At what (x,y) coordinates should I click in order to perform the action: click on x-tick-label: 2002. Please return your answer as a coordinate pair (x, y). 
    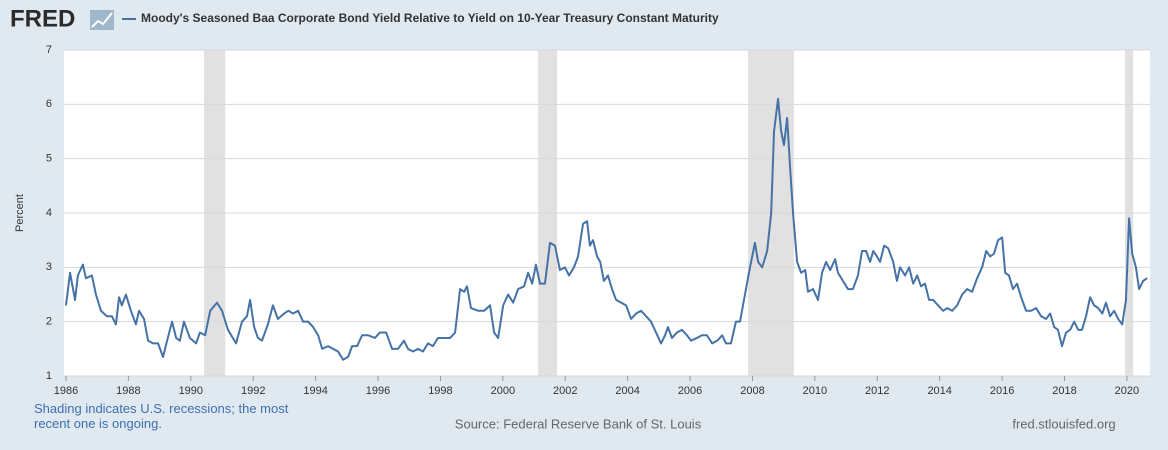
    Looking at the image, I should click on (565, 391).